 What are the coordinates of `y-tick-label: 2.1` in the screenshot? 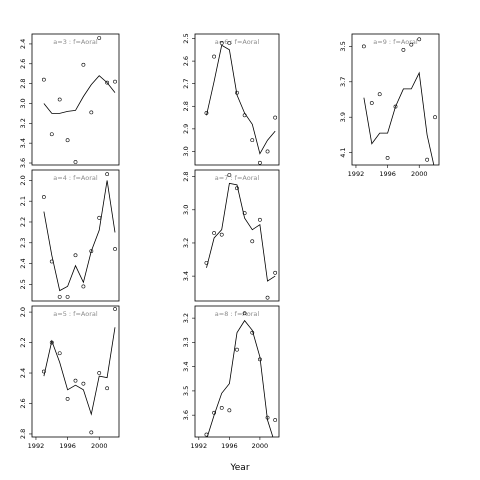 It's located at (23, 201).